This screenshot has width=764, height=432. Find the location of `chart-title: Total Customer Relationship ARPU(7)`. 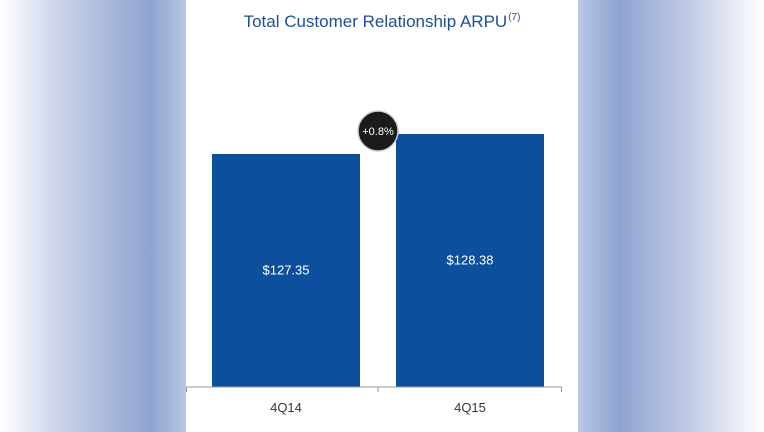

chart-title: Total Customer Relationship ARPU(7) is located at coordinates (382, 22).